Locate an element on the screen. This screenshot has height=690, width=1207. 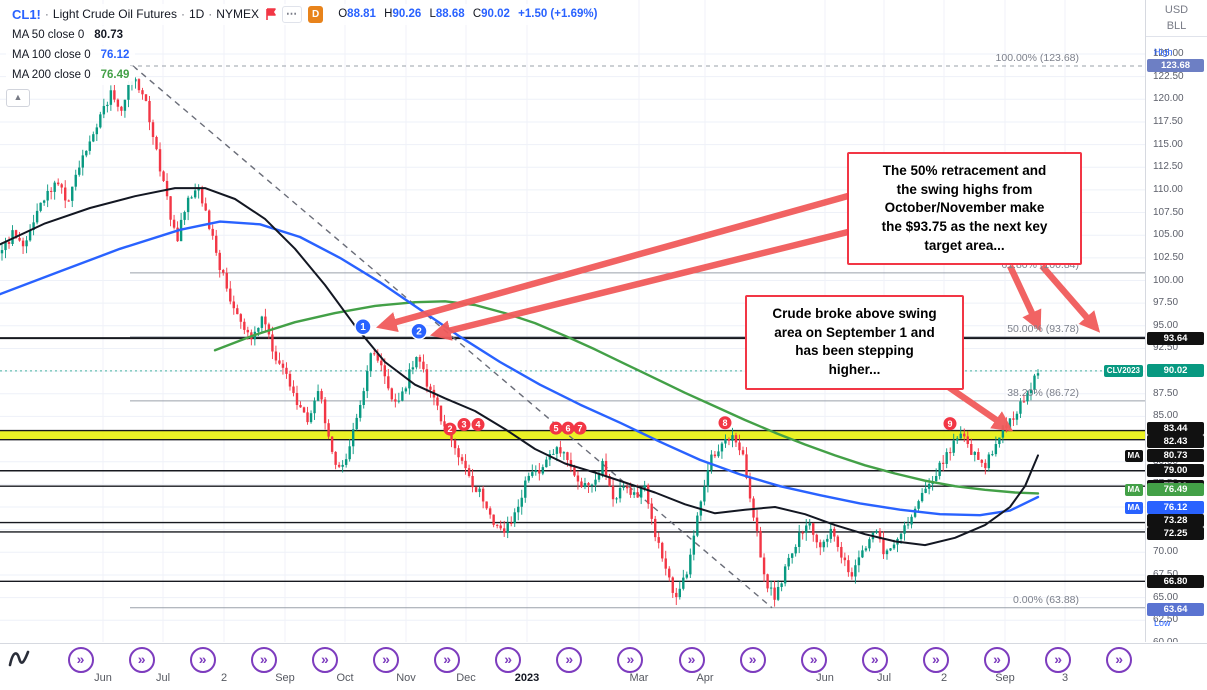
indicator-row-ma200: MA 200 close 0 76.49 is located at coordinates (71, 75).